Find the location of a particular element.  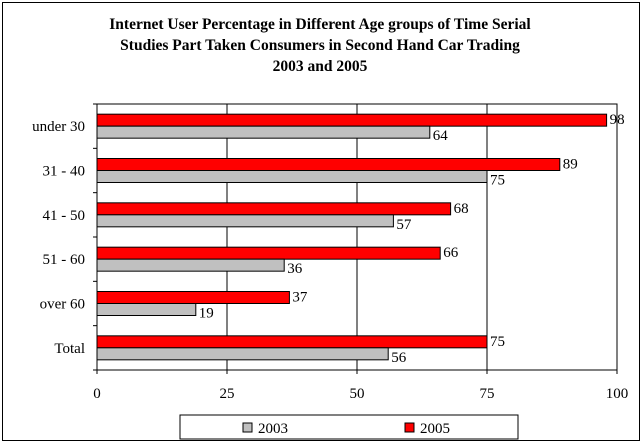

x-tick-label: 75 is located at coordinates (487, 394).